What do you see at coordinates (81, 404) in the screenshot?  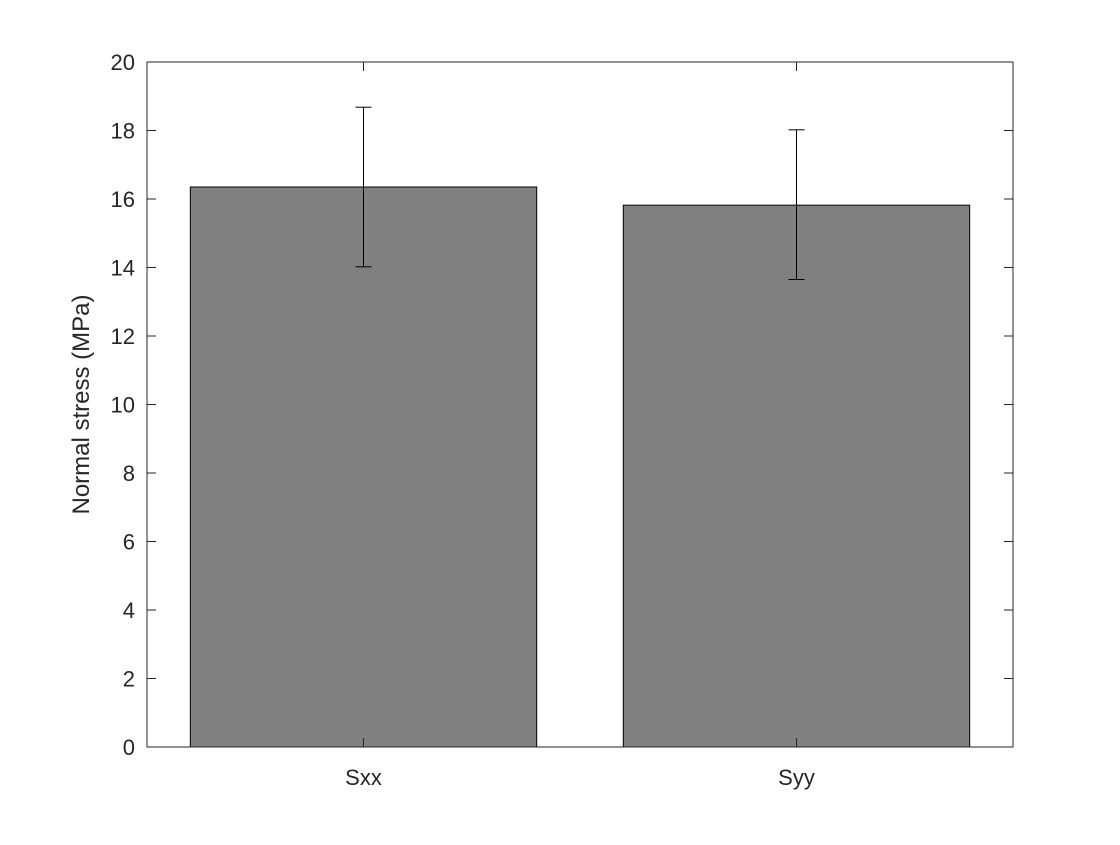 I see `y-axis-title: Normal stress (MPa)` at bounding box center [81, 404].